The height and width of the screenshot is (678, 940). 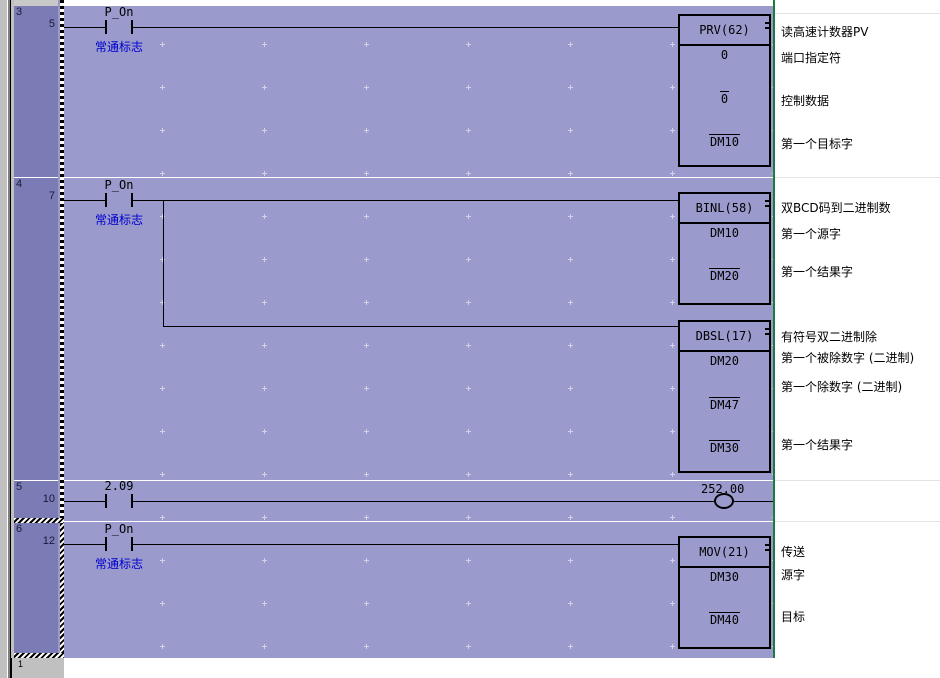 I want to click on operand-value: DM47, so click(x=724, y=404).